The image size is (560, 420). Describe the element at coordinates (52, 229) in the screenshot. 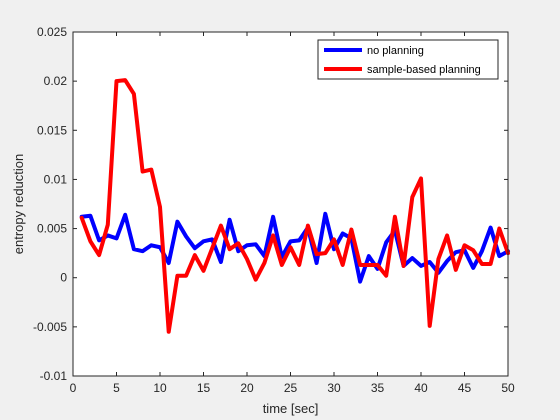

I see `y-tick-label: 0.005` at that location.